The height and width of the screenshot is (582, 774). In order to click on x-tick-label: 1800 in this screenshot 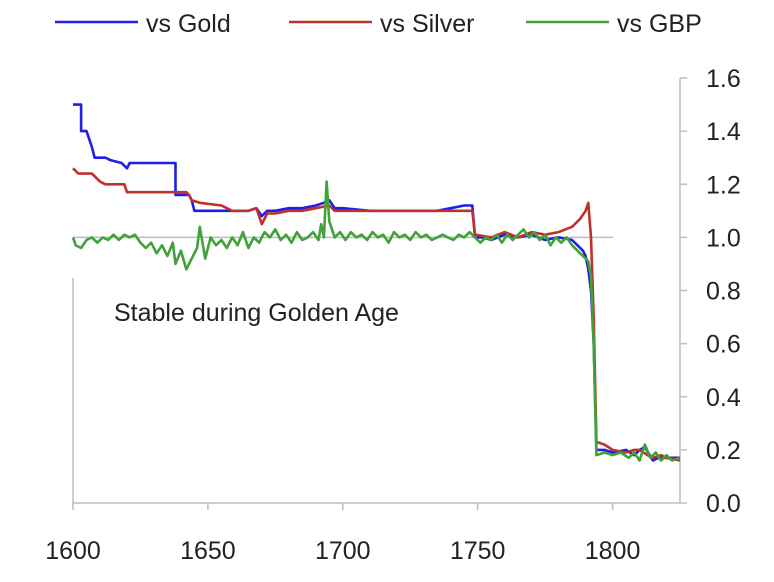, I will do `click(613, 551)`.